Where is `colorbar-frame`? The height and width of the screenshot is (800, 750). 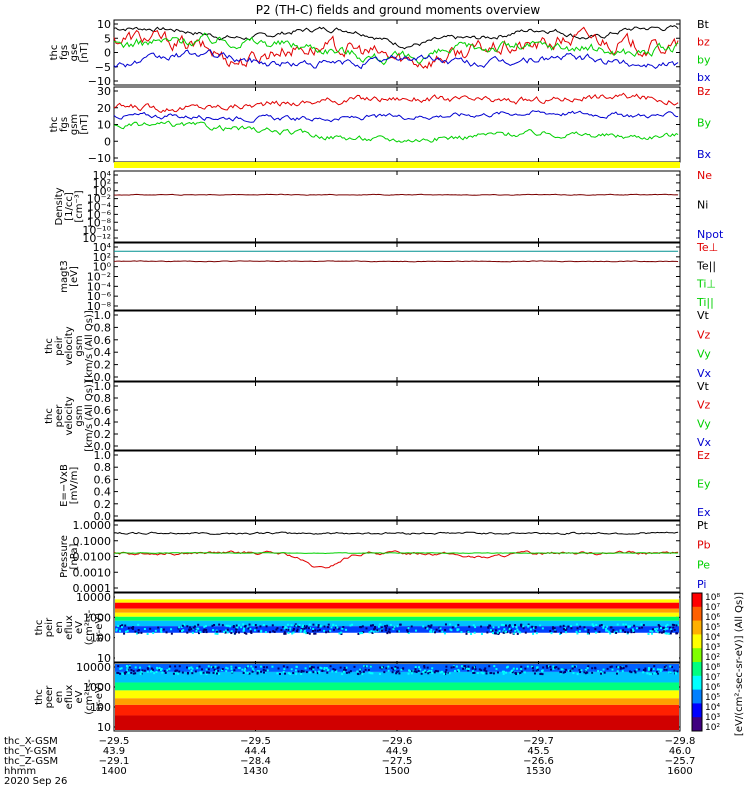 colorbar-frame is located at coordinates (697, 662).